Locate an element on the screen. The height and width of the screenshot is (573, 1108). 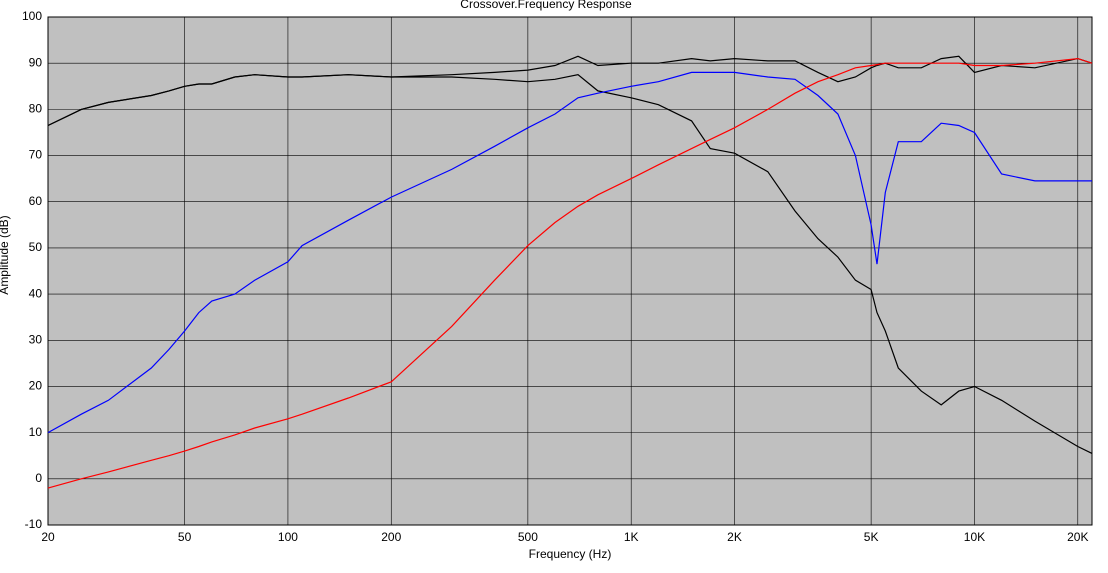
x-tick-label: 20K is located at coordinates (1077, 537).